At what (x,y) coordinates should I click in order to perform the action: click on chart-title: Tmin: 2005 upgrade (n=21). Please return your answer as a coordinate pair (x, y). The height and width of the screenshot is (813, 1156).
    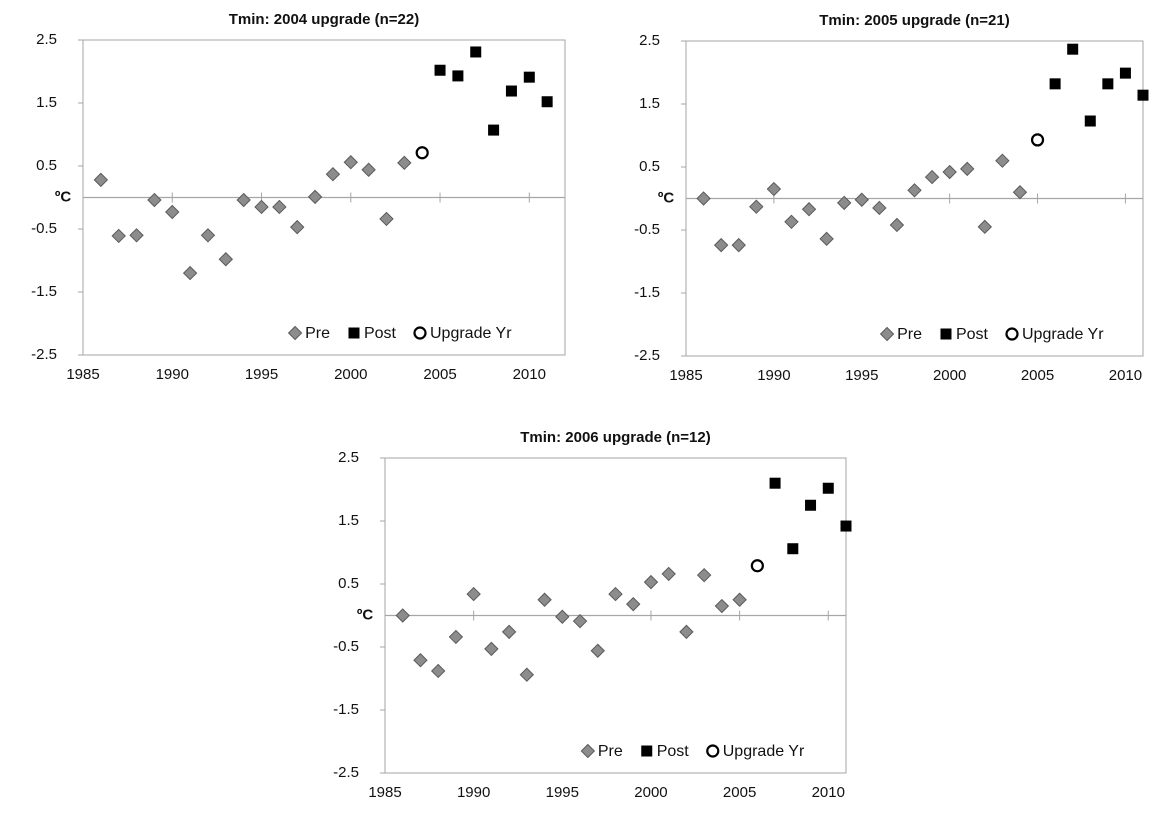
    Looking at the image, I should click on (914, 20).